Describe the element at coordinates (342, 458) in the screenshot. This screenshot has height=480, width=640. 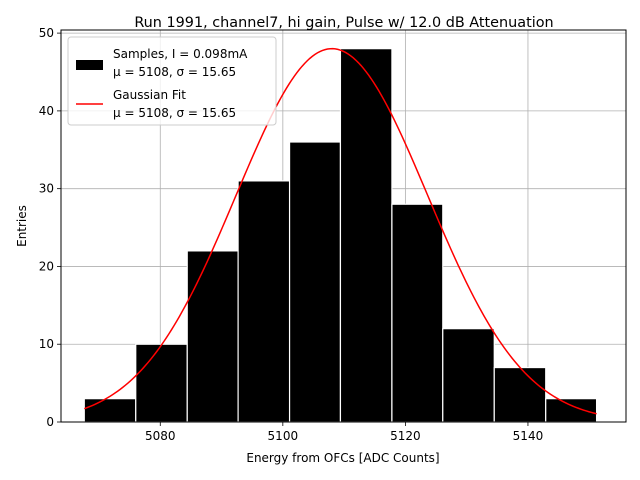
I see `x-axis-label: Energy from OFCs [ADC Counts]` at that location.